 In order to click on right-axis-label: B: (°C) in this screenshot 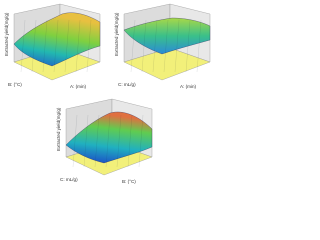, I will do `click(129, 181)`.